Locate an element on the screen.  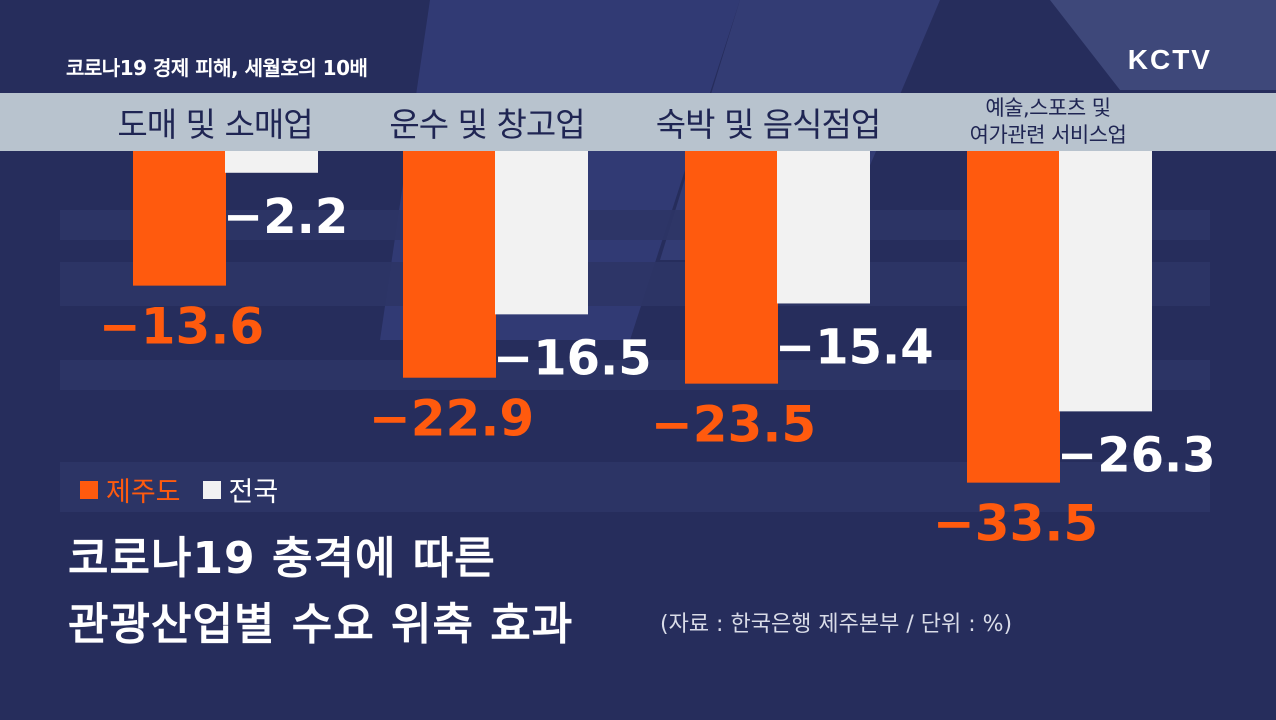
legend-label-jeju: 제주도 is located at coordinates (143, 492).